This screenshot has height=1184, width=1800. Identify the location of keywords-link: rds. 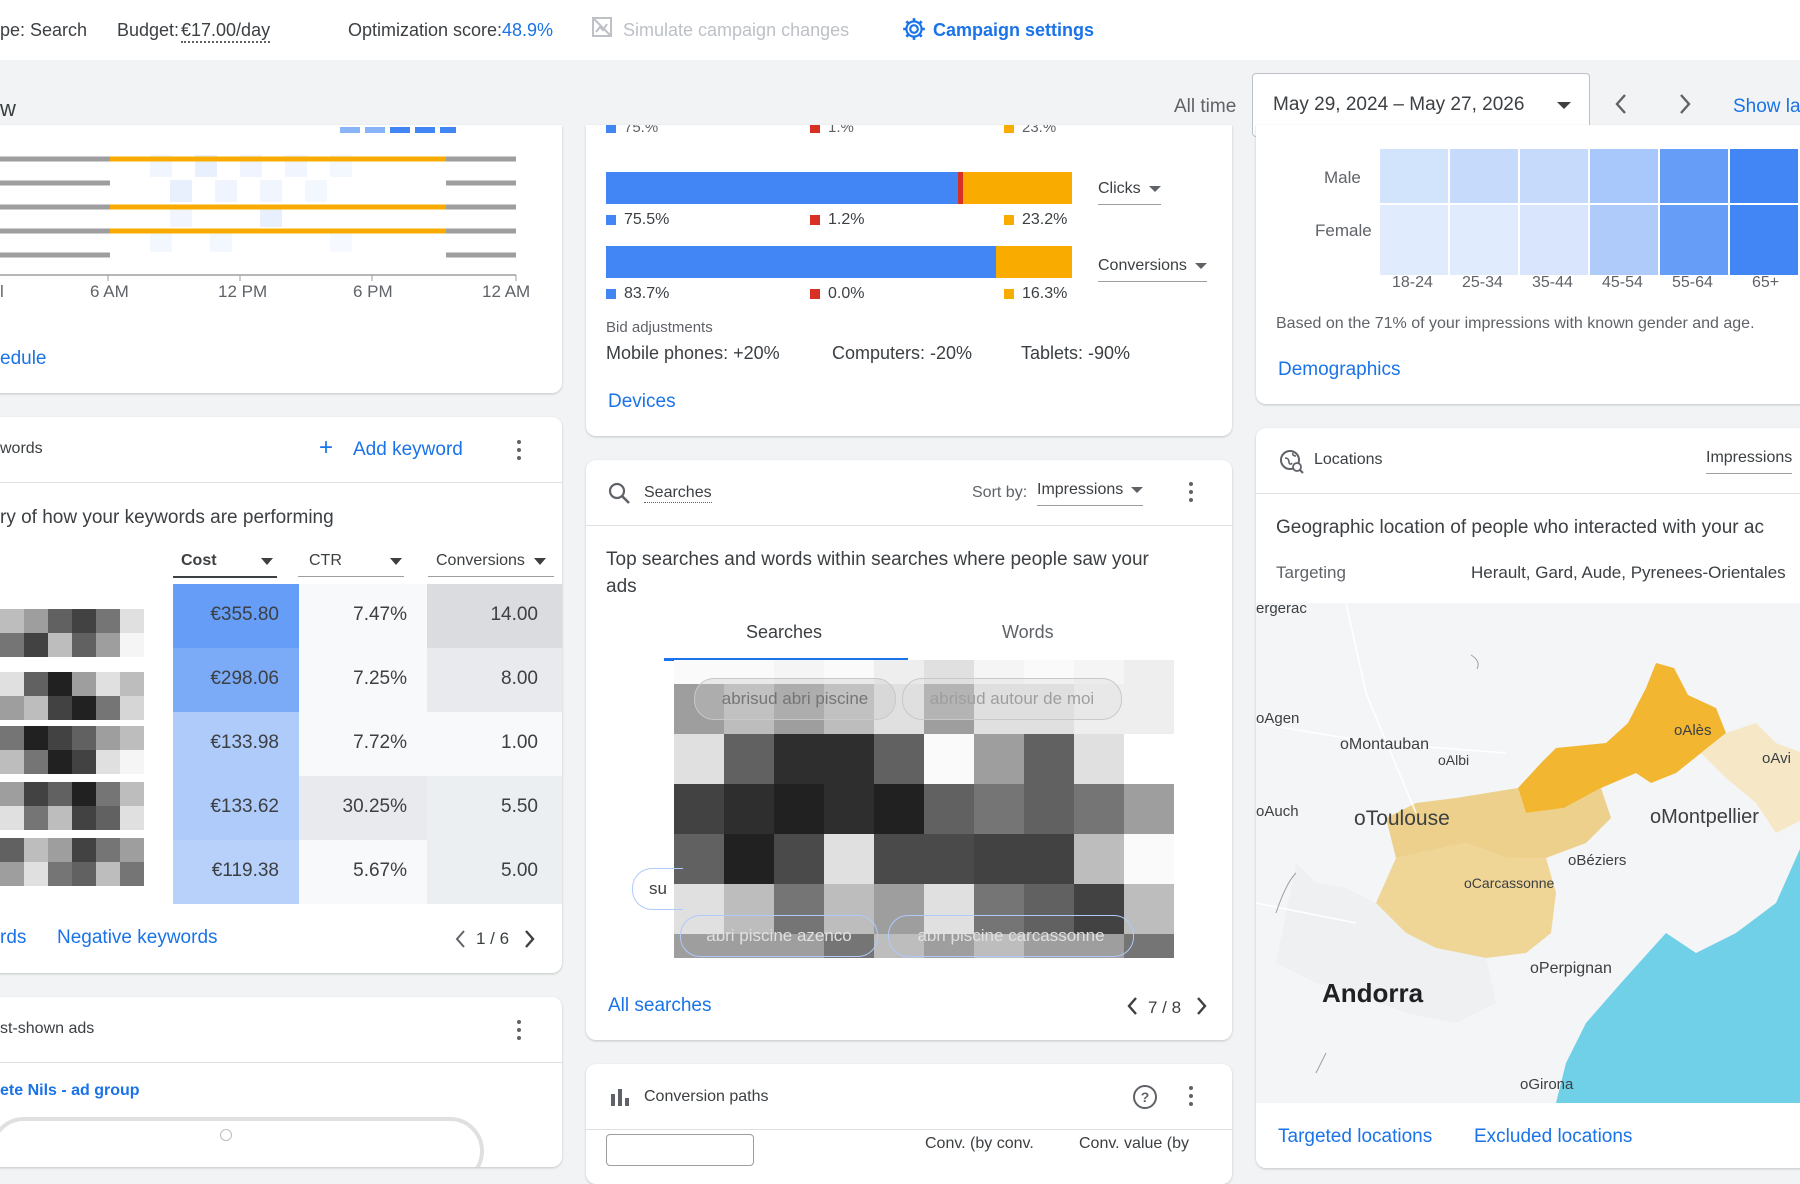
(13, 937).